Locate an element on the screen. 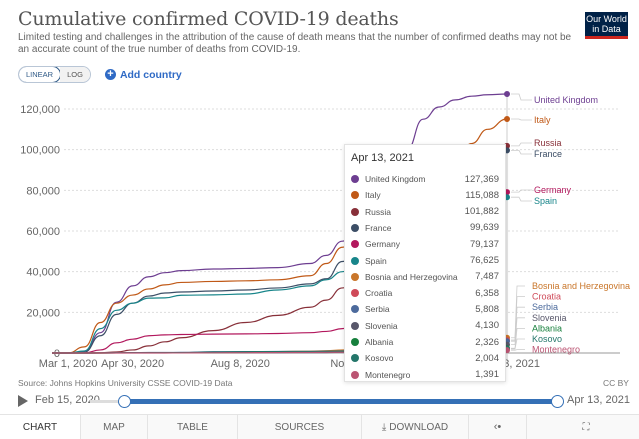  tooltip-country: Russia is located at coordinates (378, 211).